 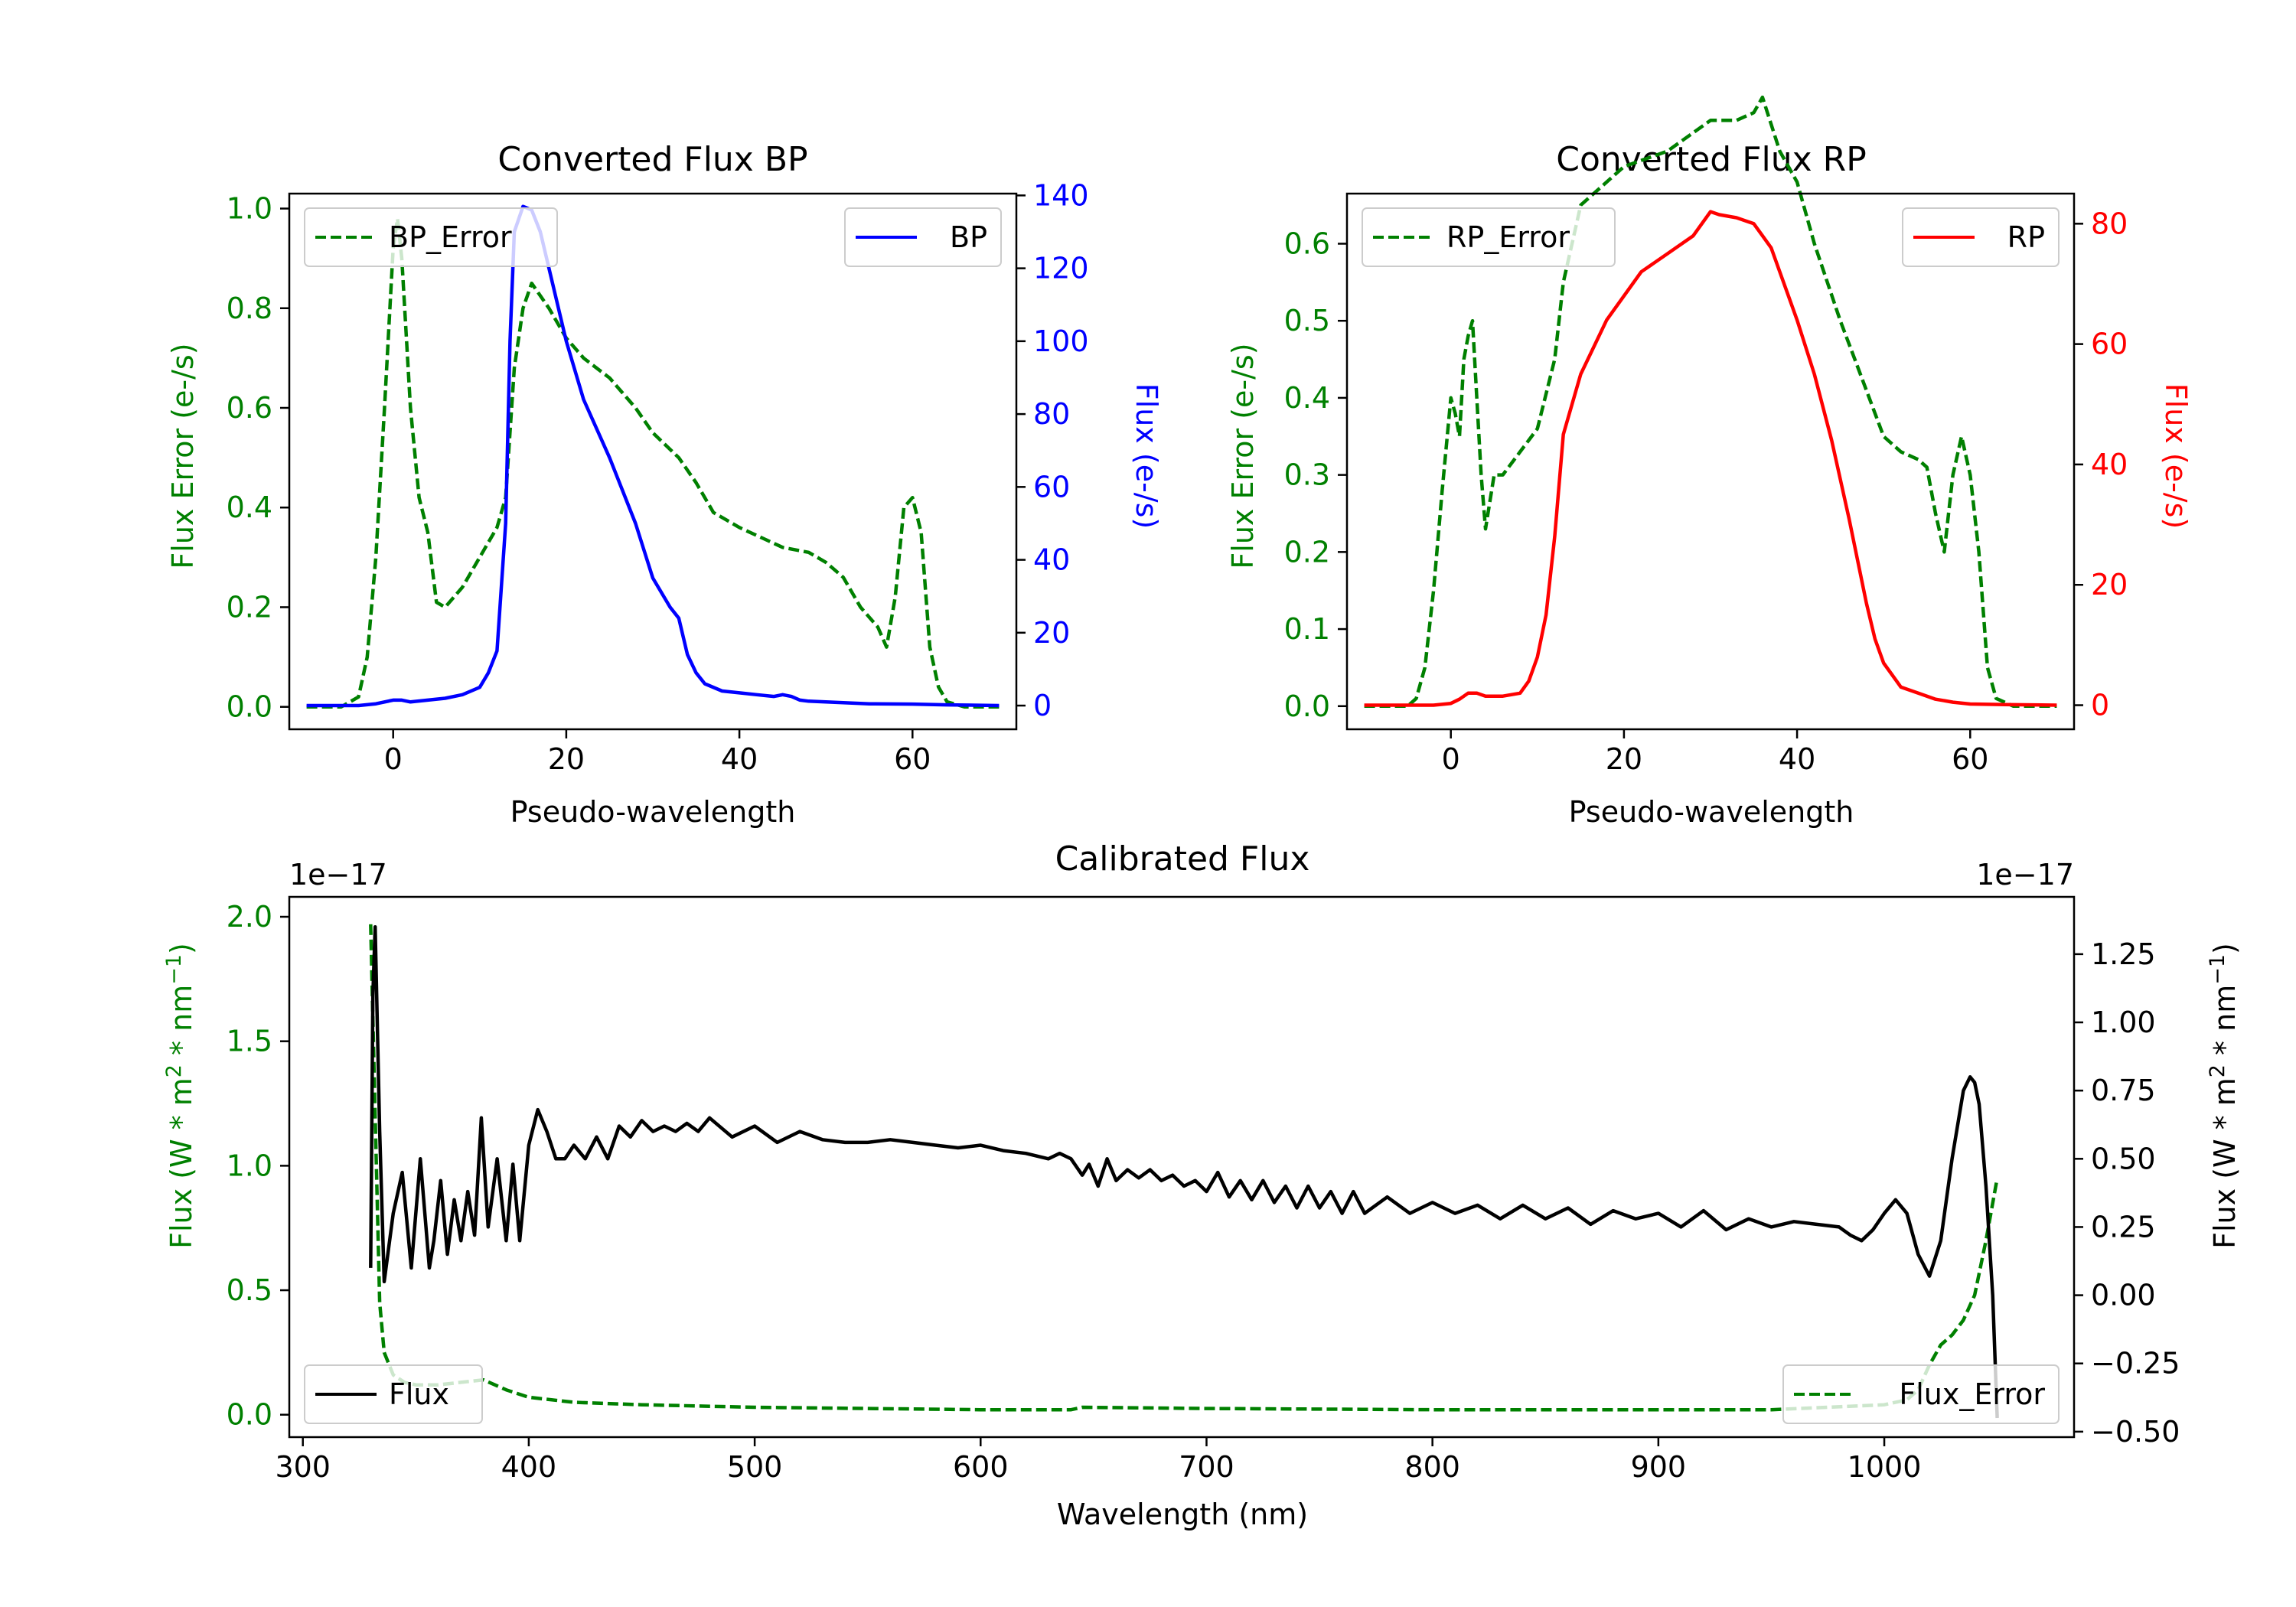 What do you see at coordinates (652, 159) in the screenshot?
I see `bp-title: Converted Flux BP` at bounding box center [652, 159].